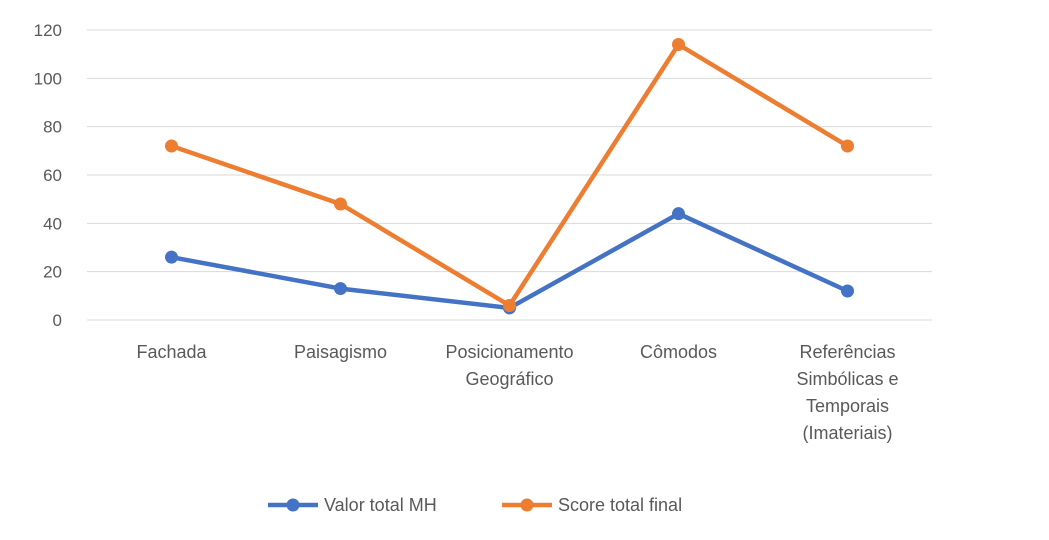 The image size is (1049, 540). I want to click on x-category-label-line: Fachada, so click(171, 352).